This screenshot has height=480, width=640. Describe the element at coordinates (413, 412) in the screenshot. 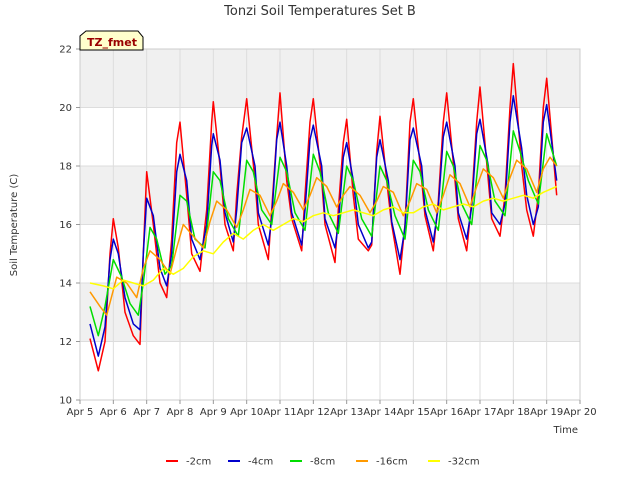

I see `x-tick-label: Apr 15` at that location.